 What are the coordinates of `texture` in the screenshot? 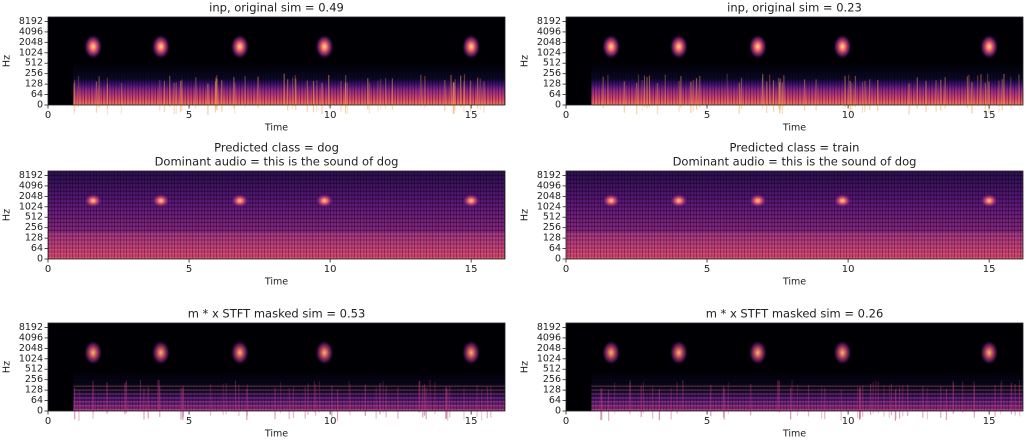 It's located at (289, 84).